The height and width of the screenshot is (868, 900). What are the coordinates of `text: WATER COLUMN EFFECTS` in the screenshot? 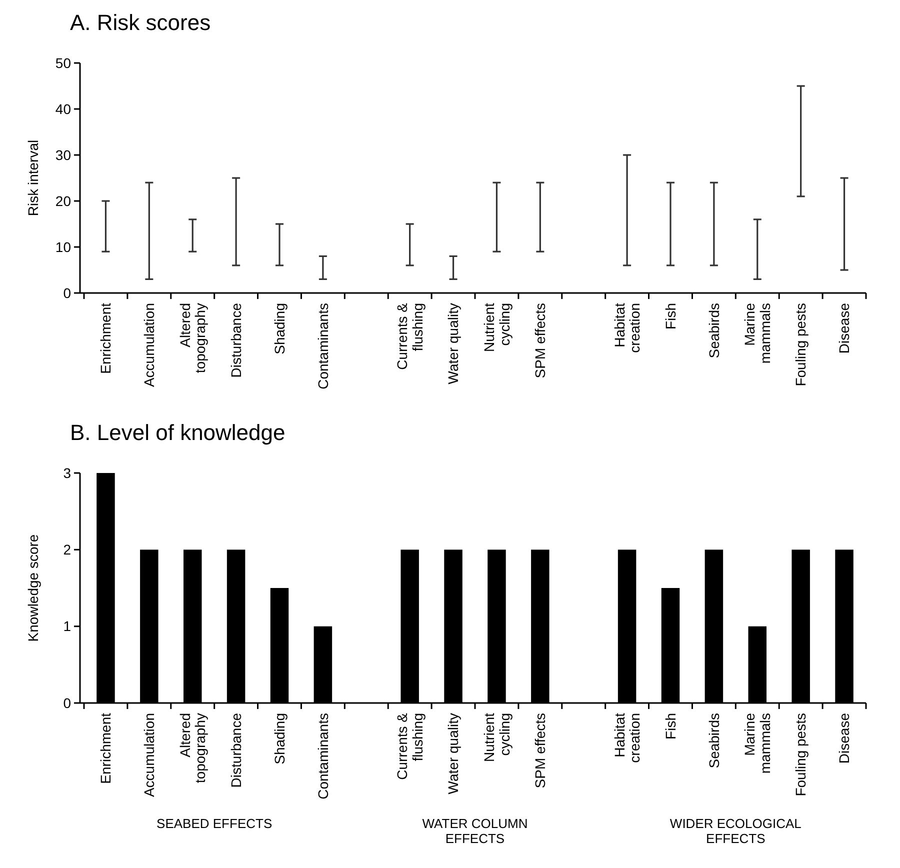 It's located at (475, 831).